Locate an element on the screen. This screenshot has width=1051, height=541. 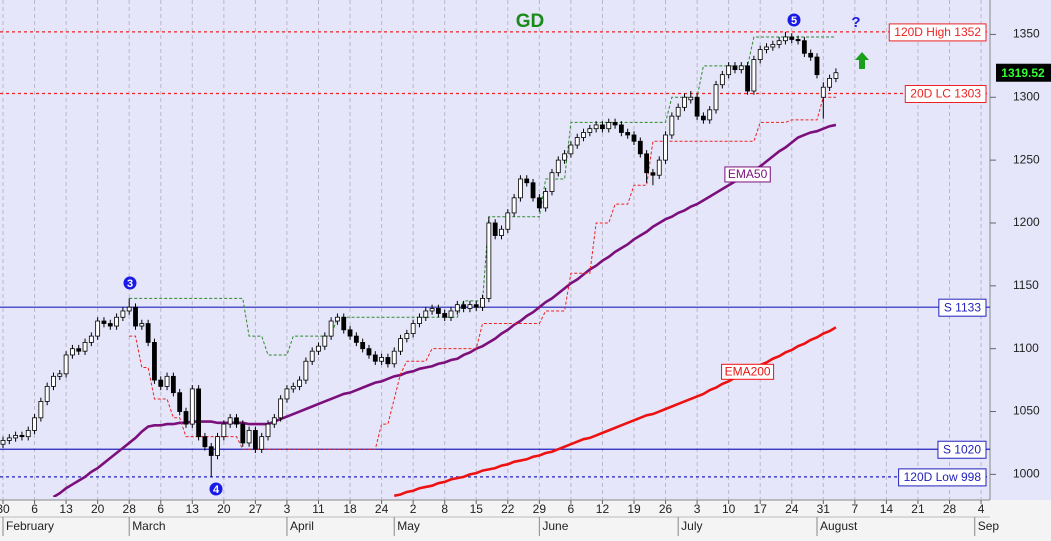
y-tick-label: 1350 is located at coordinates (1026, 34).